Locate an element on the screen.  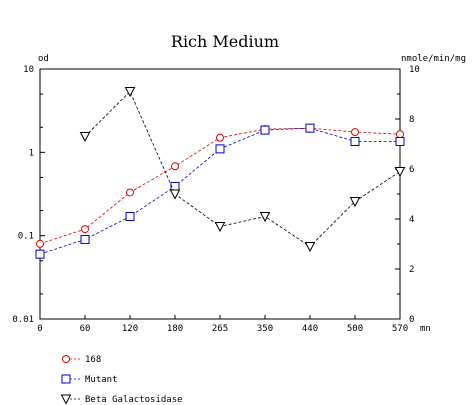
x-tick-label: 120 is located at coordinates (130, 329).